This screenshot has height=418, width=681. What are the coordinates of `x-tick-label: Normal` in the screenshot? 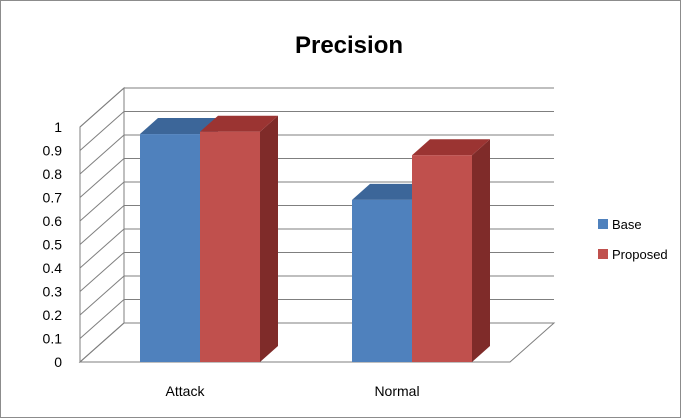 It's located at (396, 391).